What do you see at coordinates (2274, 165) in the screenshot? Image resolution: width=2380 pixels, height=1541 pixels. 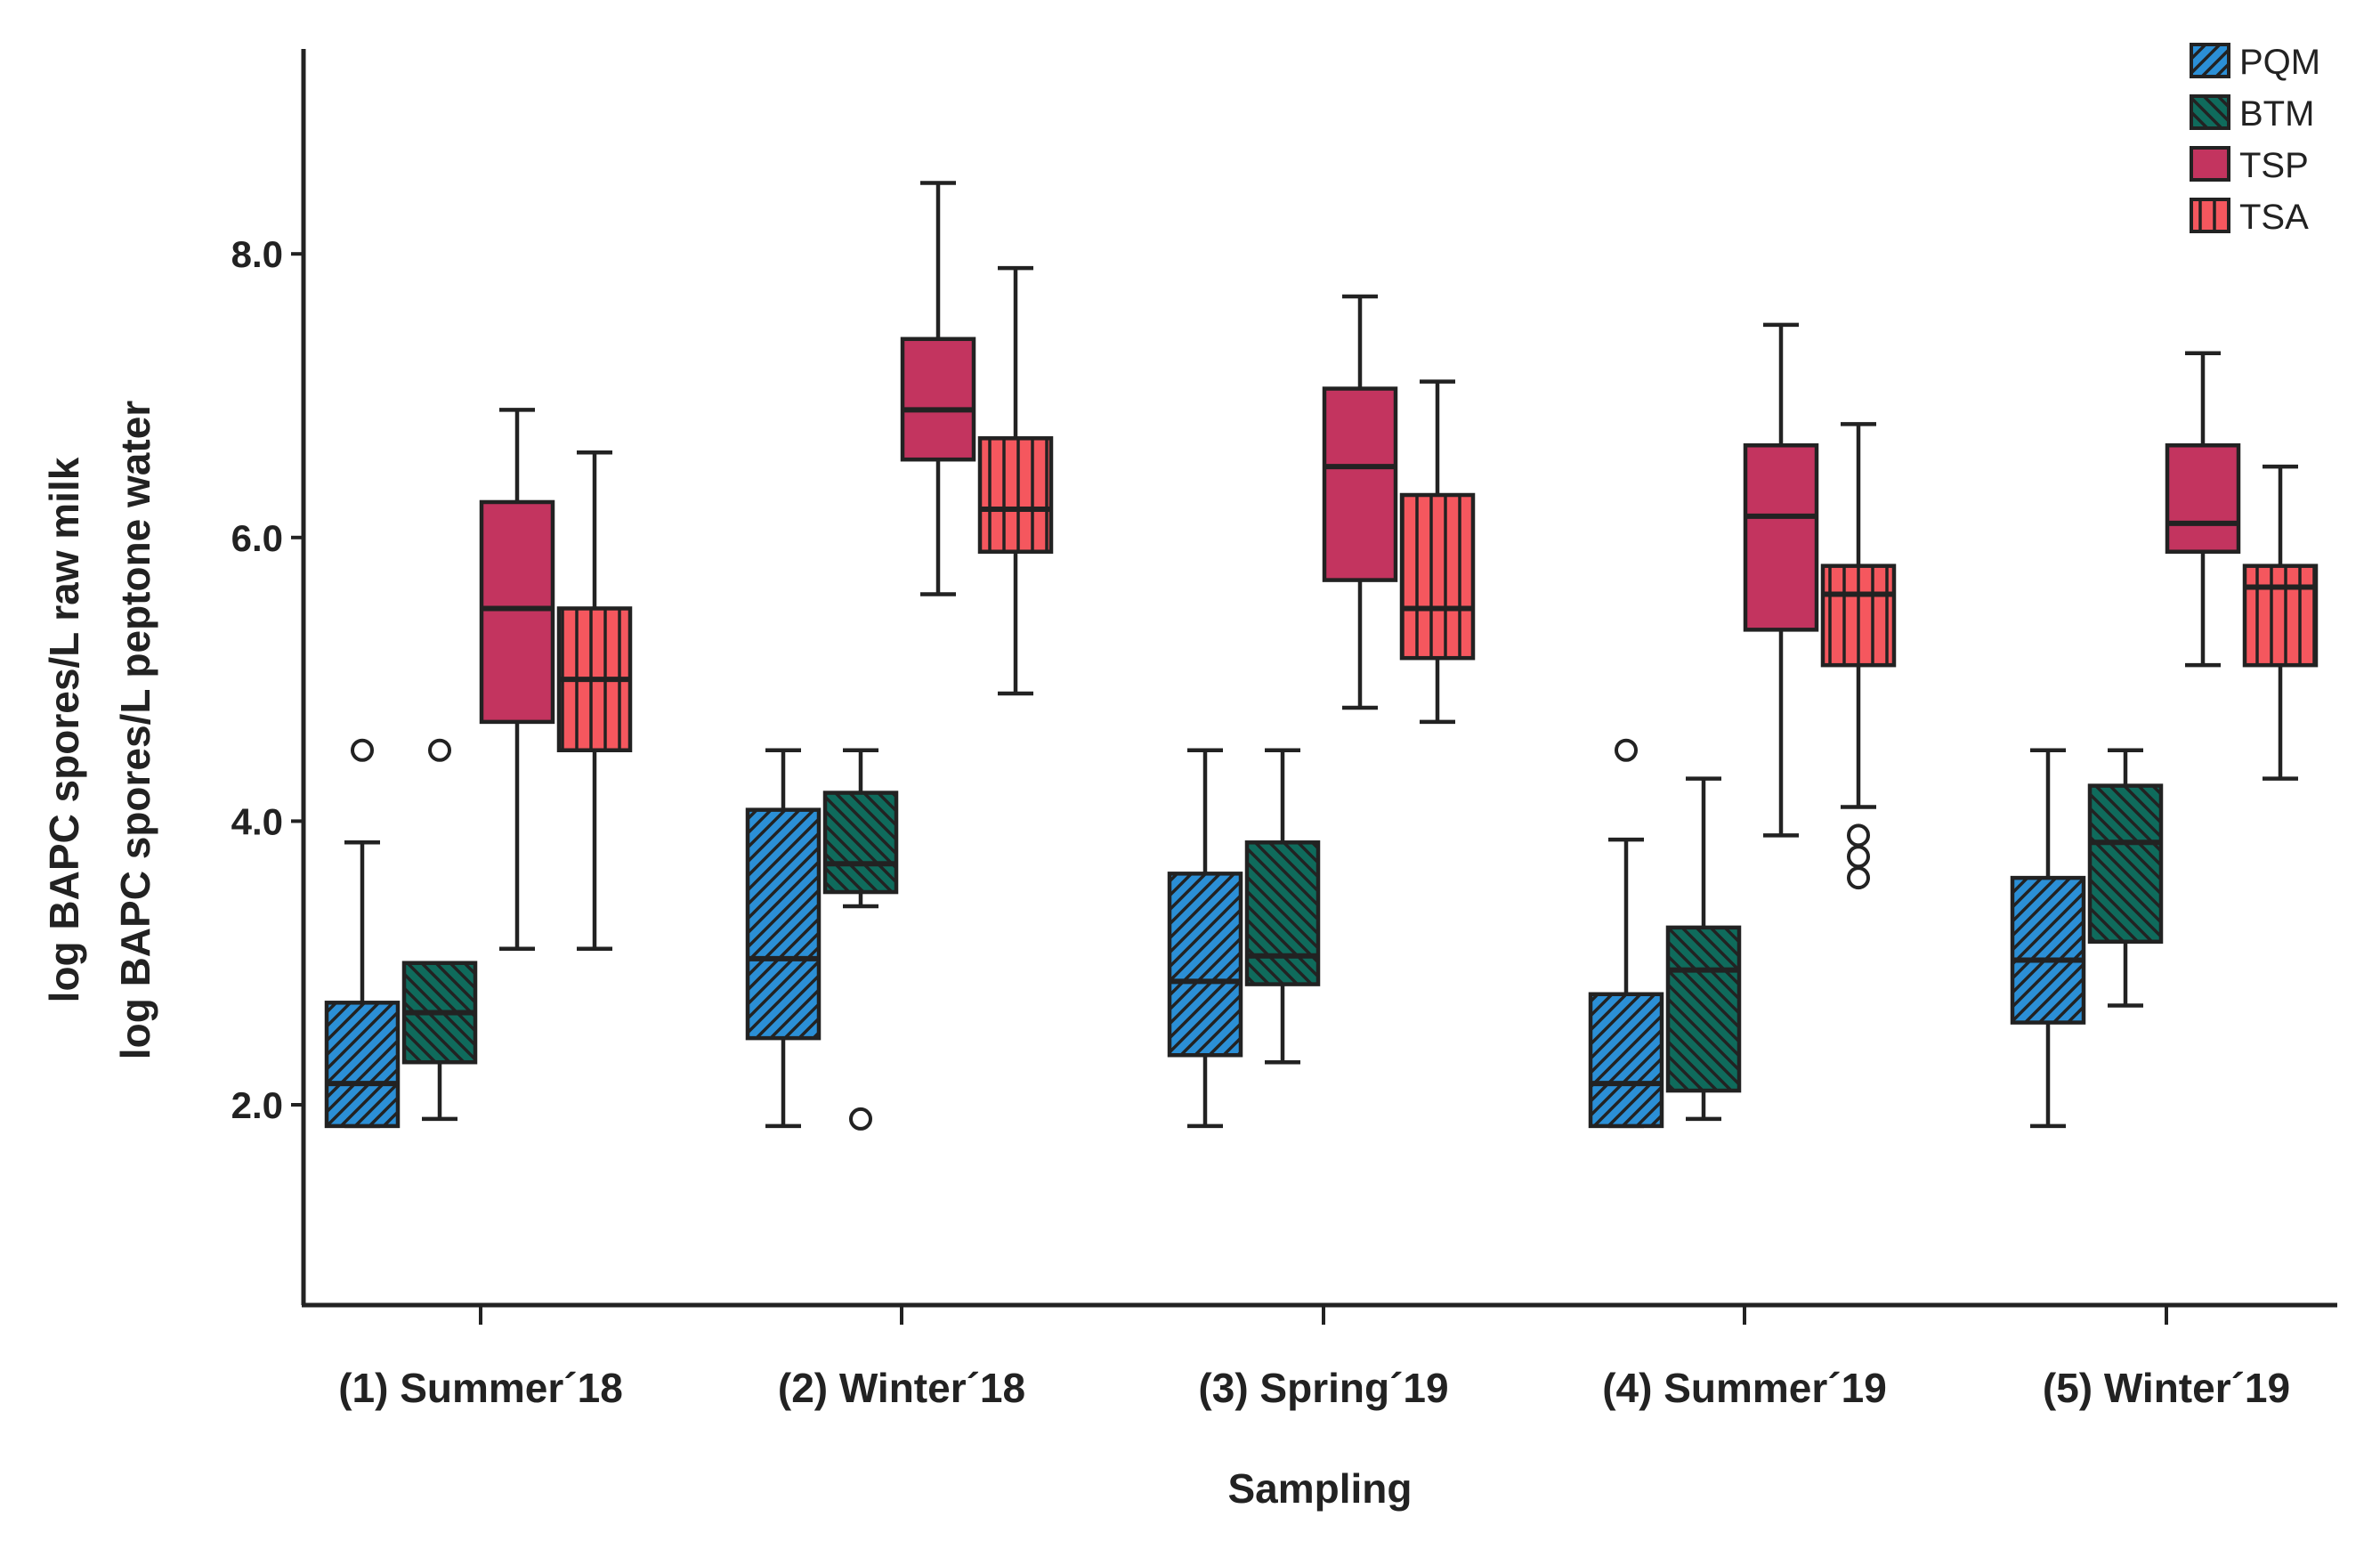 I see `legend-label: TSP` at bounding box center [2274, 165].